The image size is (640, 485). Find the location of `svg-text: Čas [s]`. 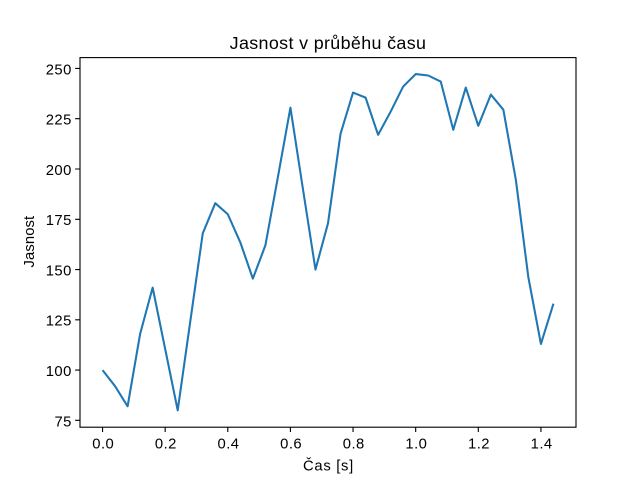

svg-text: Čas [s] is located at coordinates (328, 465).